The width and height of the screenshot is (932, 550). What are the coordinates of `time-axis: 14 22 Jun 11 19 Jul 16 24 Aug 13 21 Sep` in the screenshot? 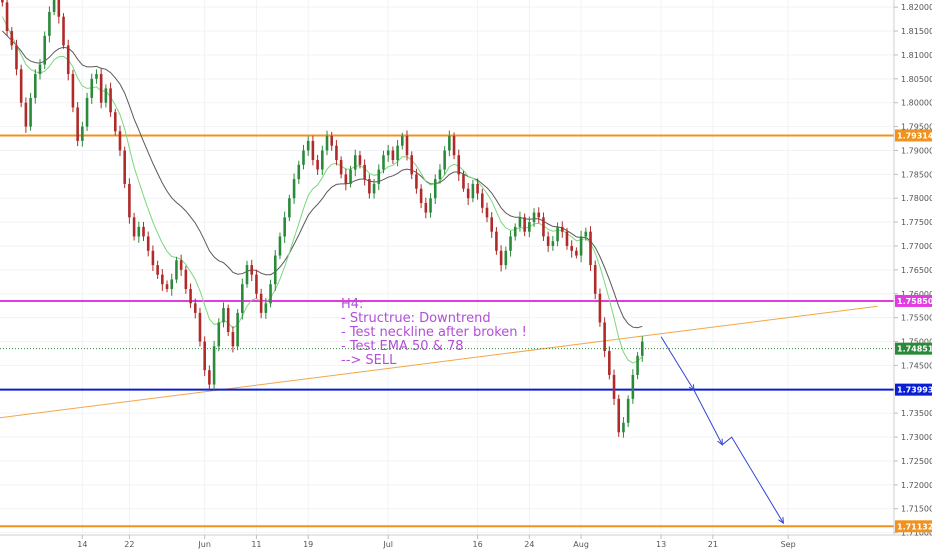 It's located at (436, 542).